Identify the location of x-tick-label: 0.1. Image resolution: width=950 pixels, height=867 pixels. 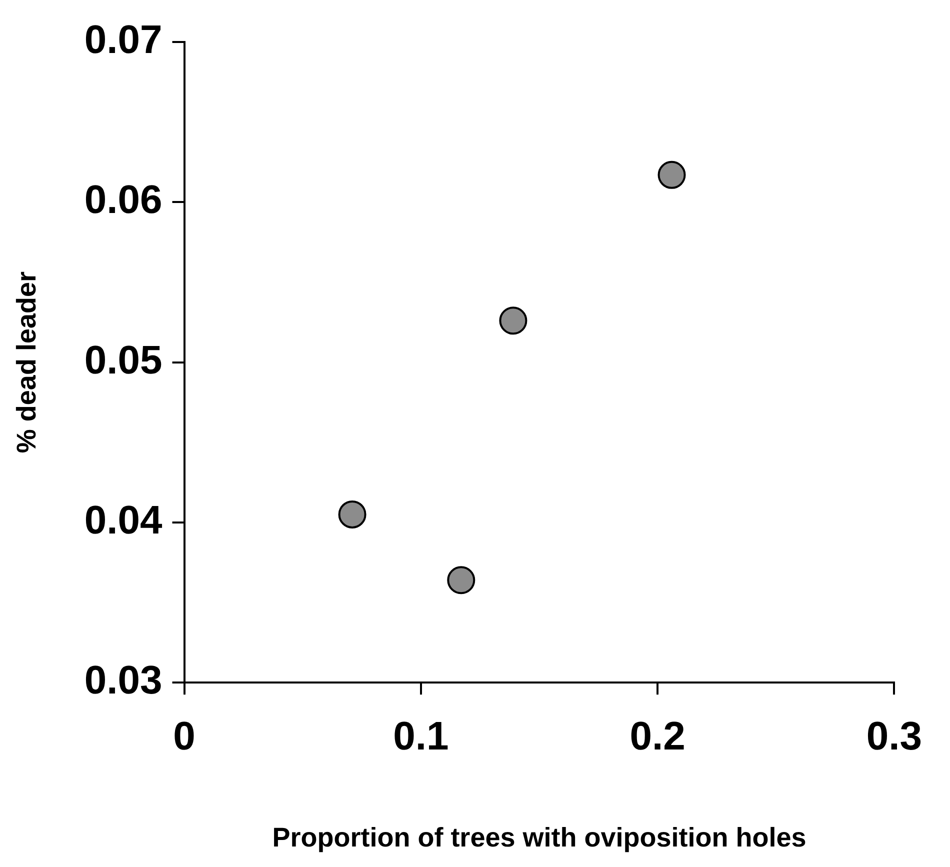
(421, 736).